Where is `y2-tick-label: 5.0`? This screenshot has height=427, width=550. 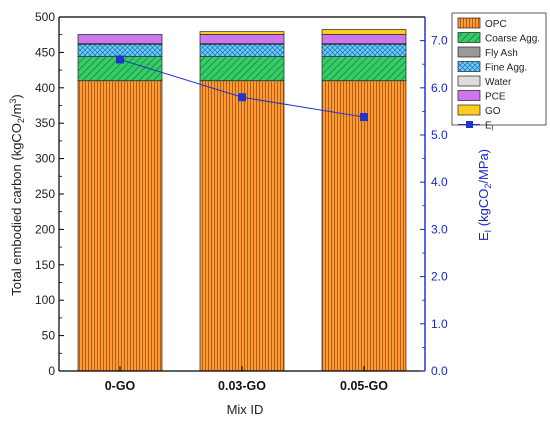
y2-tick-label: 5.0 is located at coordinates (439, 135).